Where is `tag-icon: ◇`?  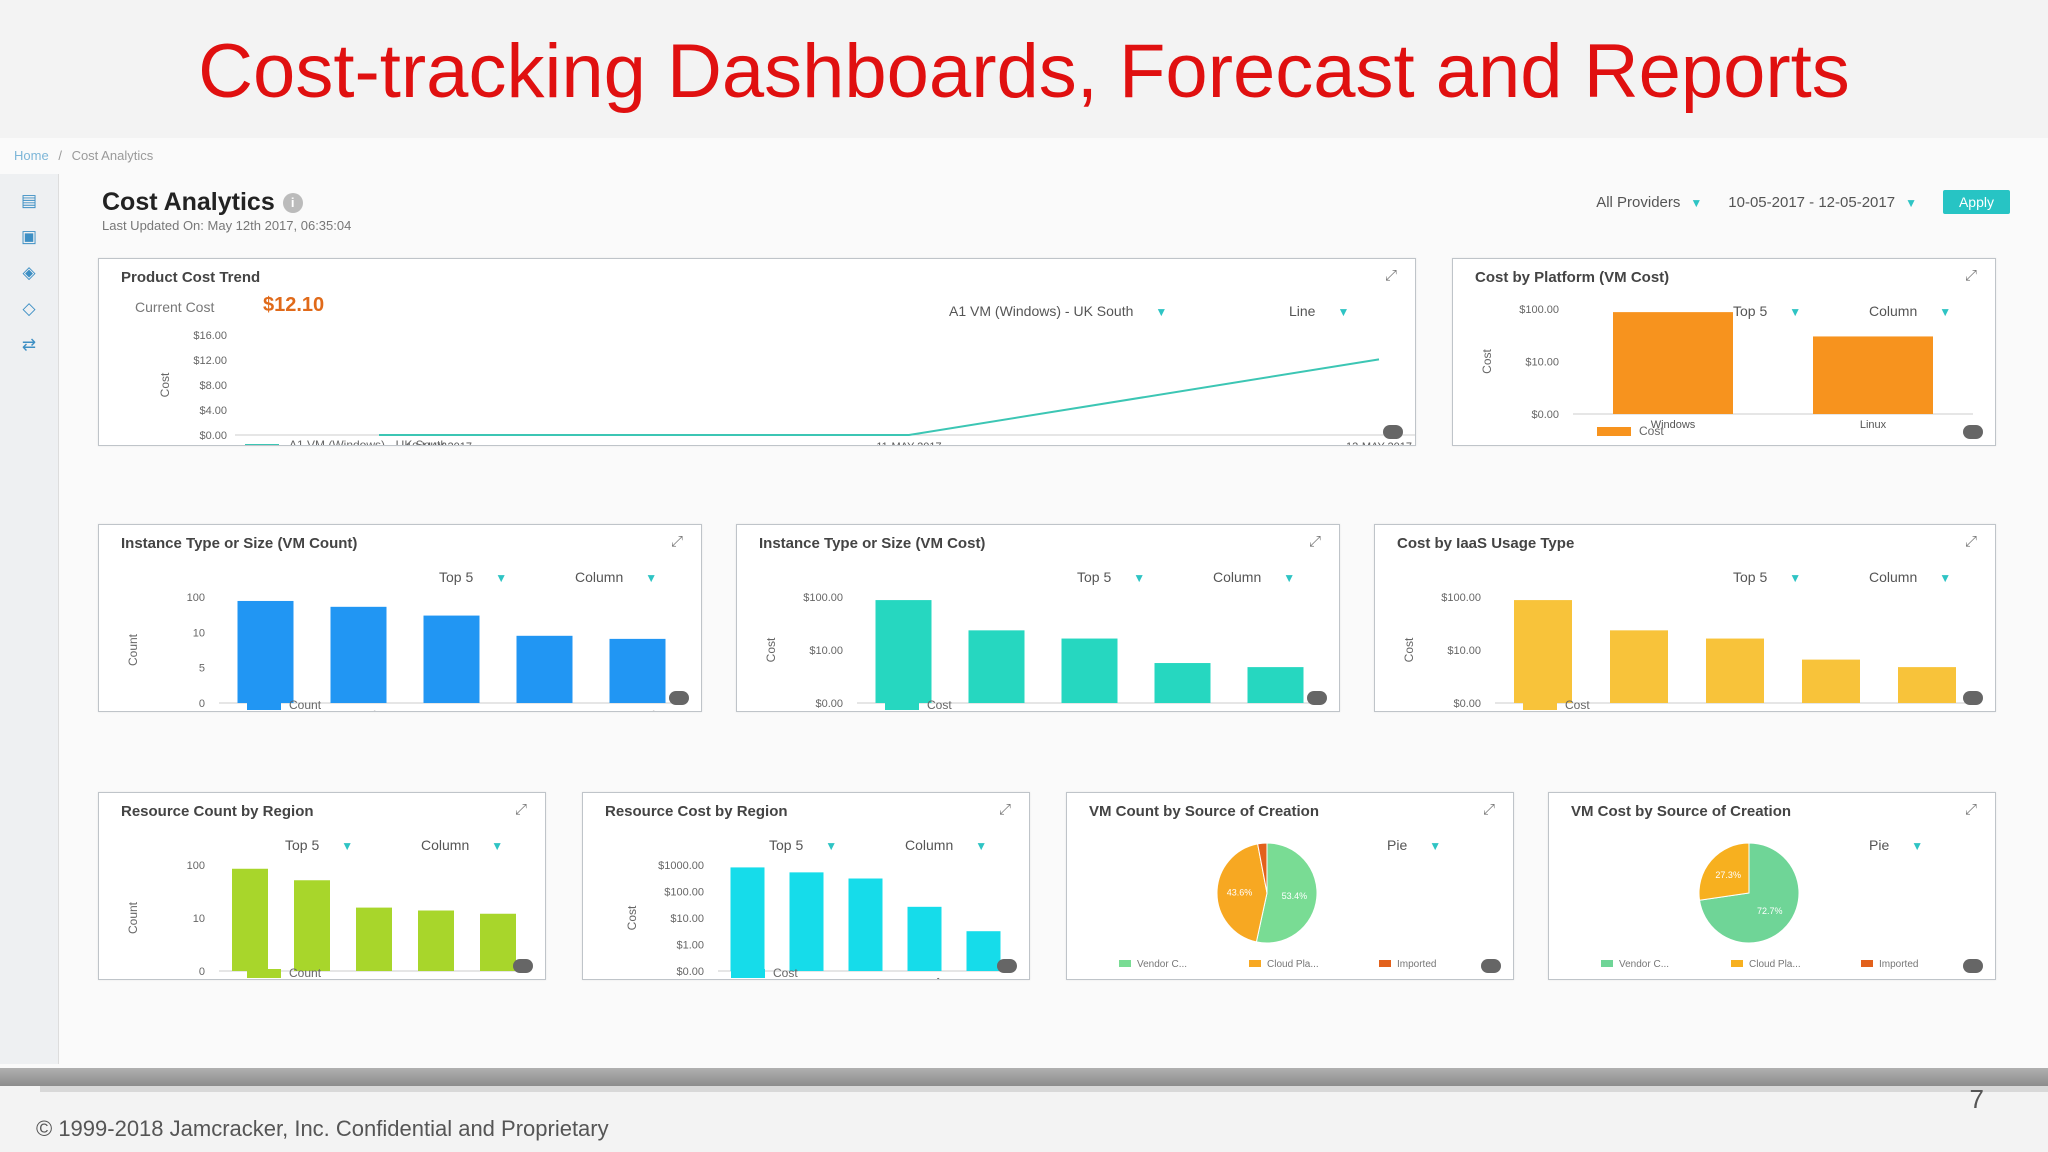
tag-icon: ◇ is located at coordinates (29, 308).